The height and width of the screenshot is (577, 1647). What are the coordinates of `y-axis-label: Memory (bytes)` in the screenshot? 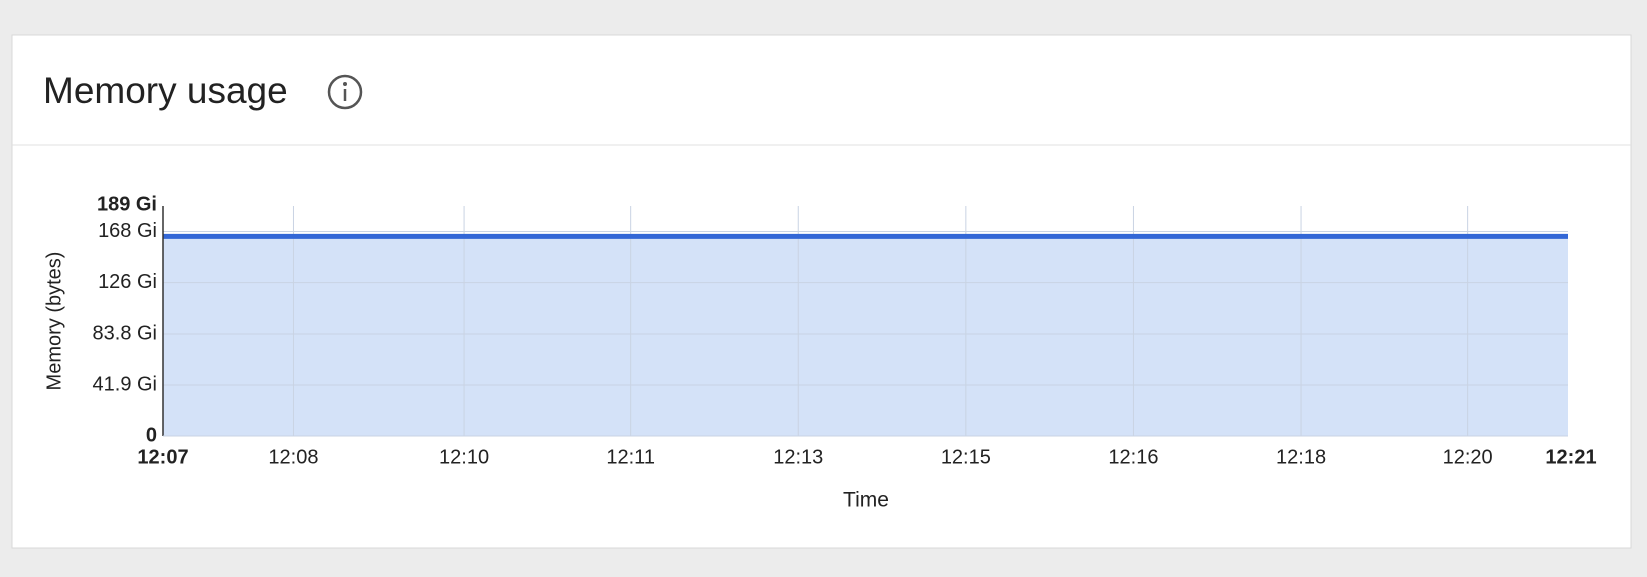 It's located at (54, 321).